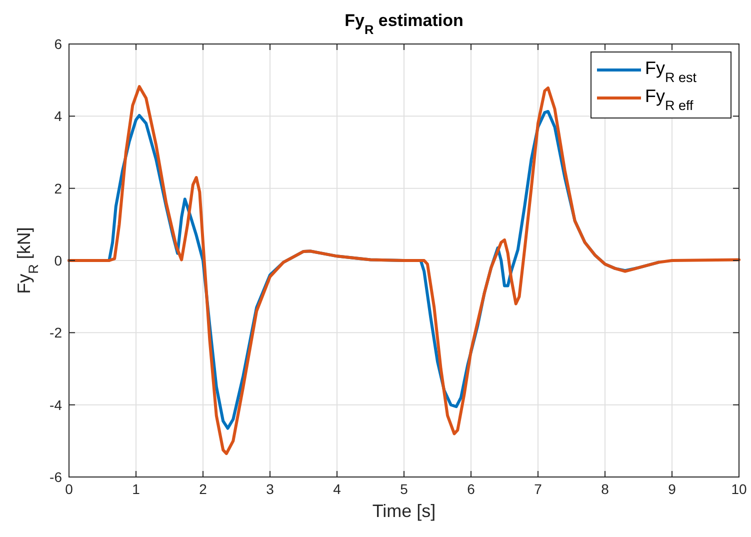 This screenshot has height=537, width=751. I want to click on legend-label: Fy$_{R est}$, so click(671, 71).